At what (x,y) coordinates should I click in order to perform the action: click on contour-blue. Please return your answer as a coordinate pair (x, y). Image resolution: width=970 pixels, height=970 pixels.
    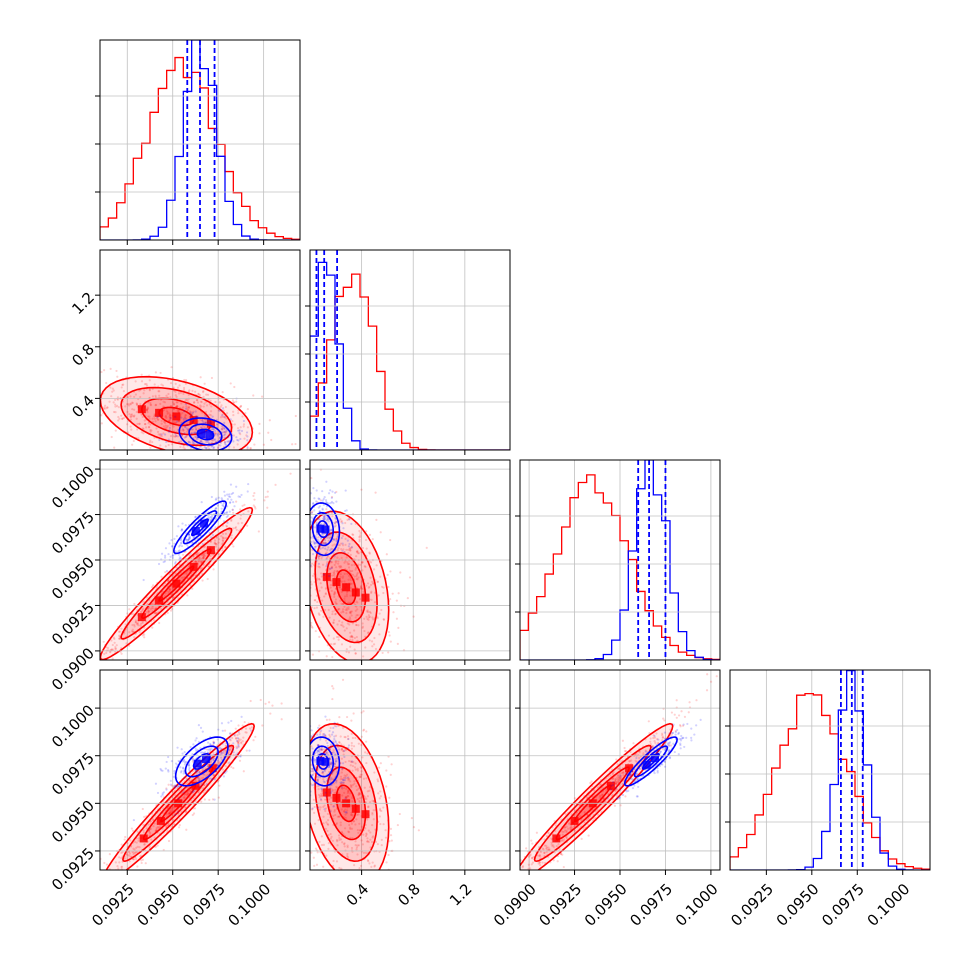
    Looking at the image, I should click on (200, 527).